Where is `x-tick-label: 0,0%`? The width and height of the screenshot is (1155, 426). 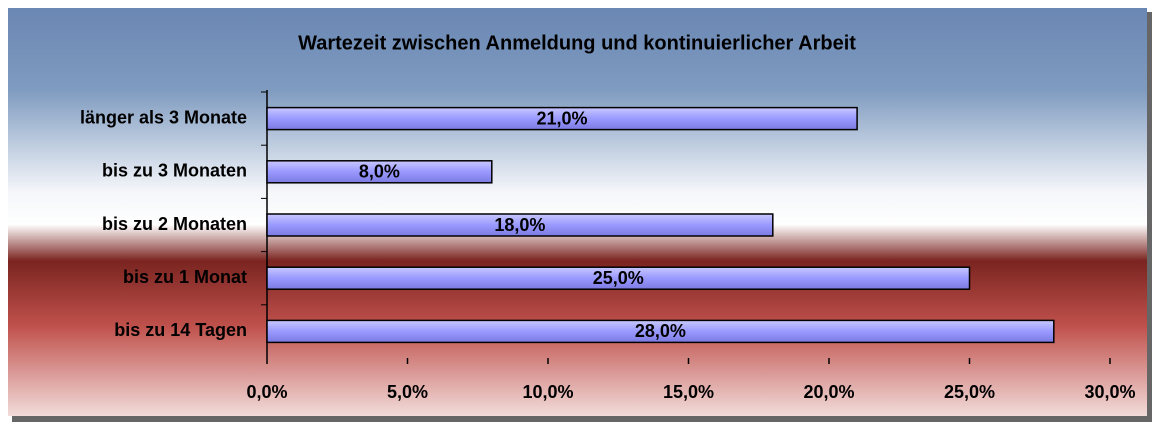
x-tick-label: 0,0% is located at coordinates (266, 392).